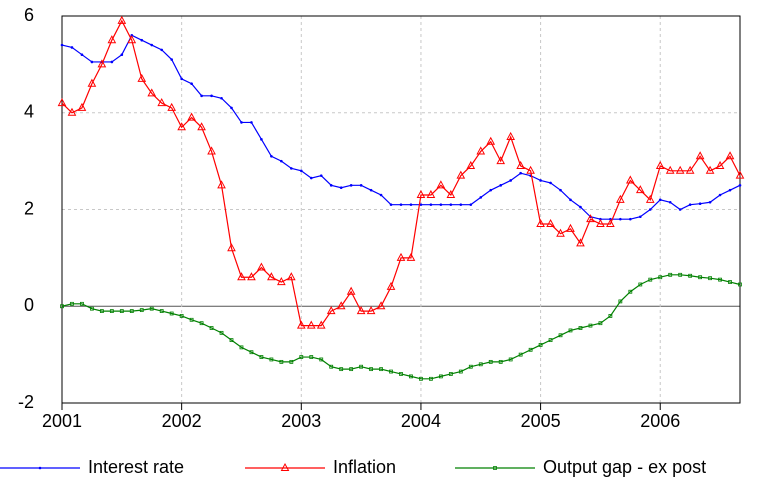 This screenshot has height=494, width=780. Describe the element at coordinates (624, 467) in the screenshot. I see `legend-label: Output gap - ex post` at that location.